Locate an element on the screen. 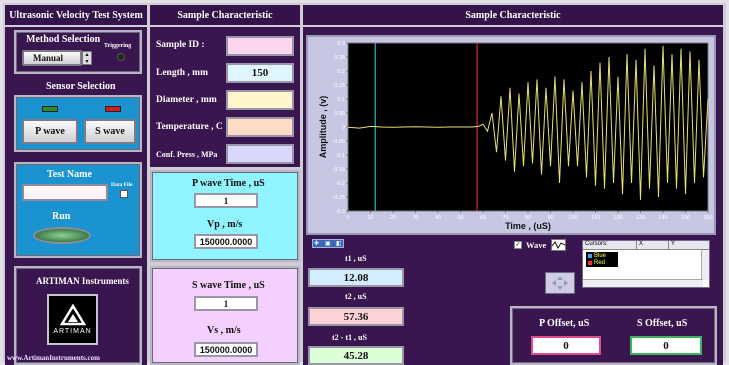  y-tick-label: 0.2 is located at coordinates (341, 72).